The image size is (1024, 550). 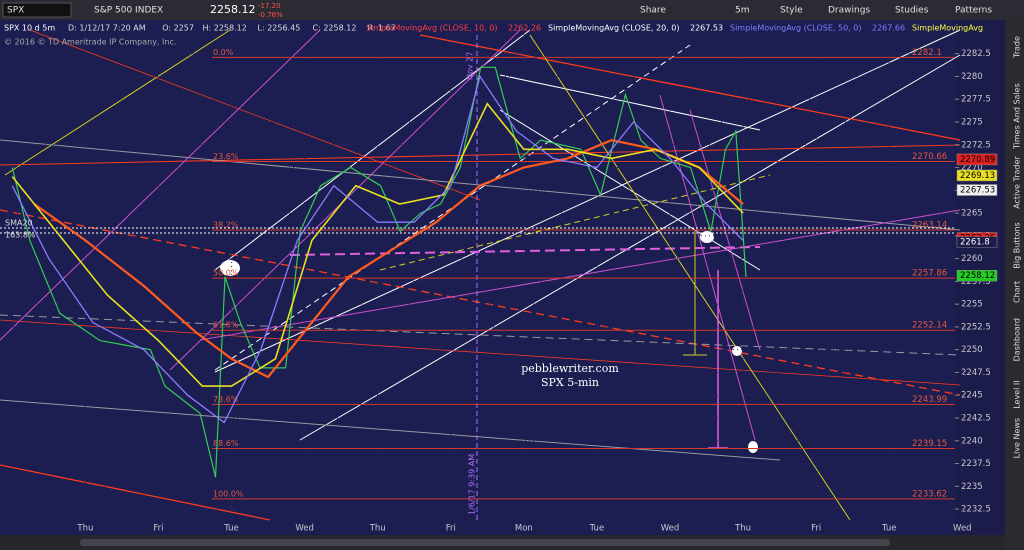 I want to click on y-tick-label: 2235, so click(x=972, y=487).